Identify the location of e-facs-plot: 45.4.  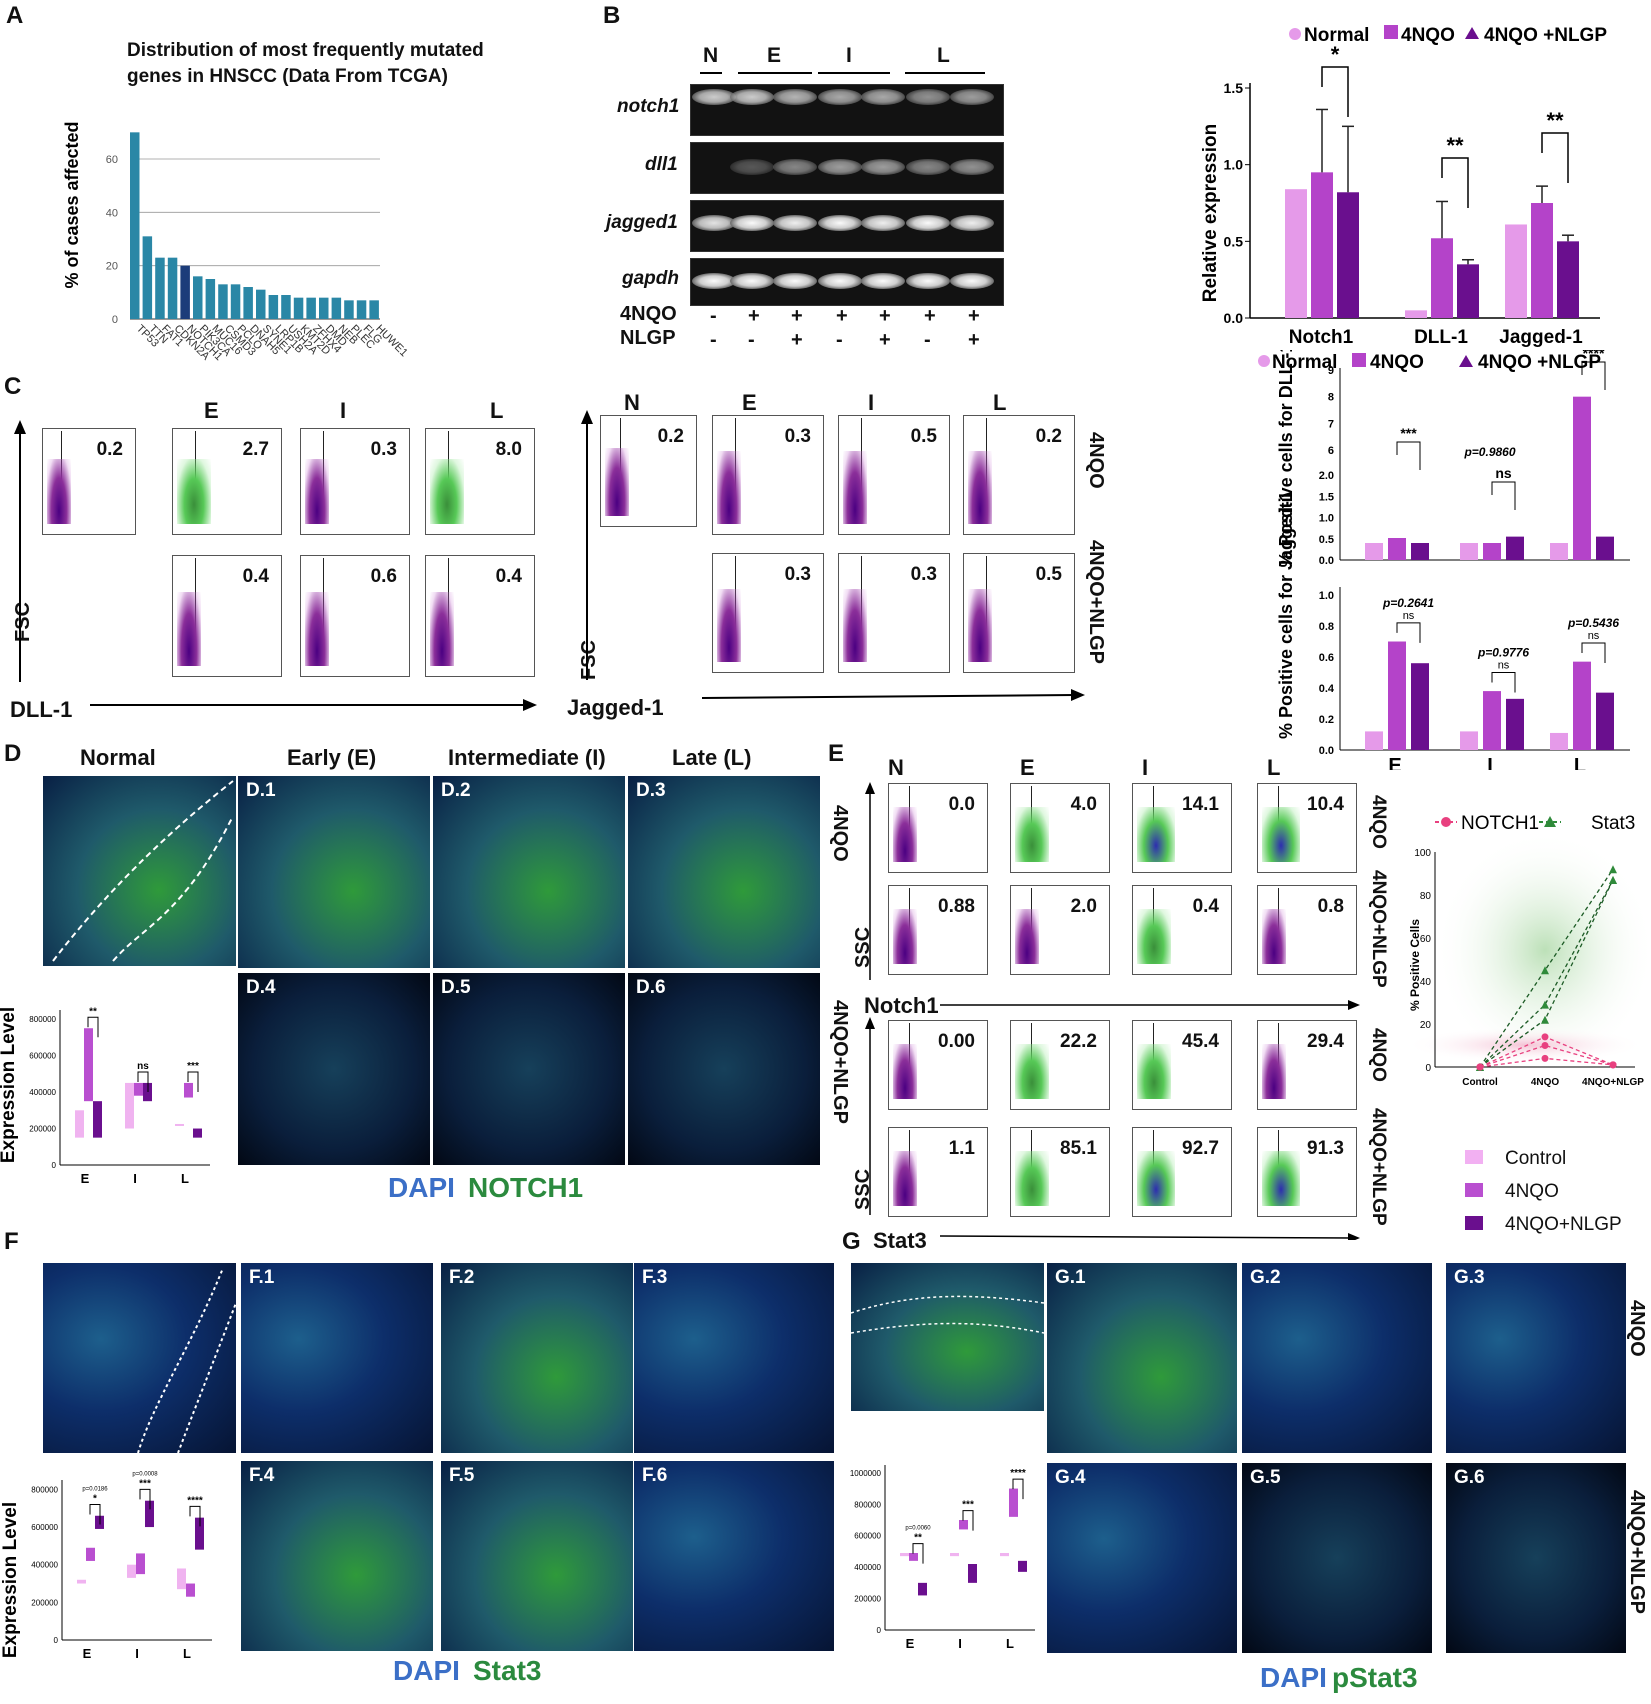
(1182, 1065).